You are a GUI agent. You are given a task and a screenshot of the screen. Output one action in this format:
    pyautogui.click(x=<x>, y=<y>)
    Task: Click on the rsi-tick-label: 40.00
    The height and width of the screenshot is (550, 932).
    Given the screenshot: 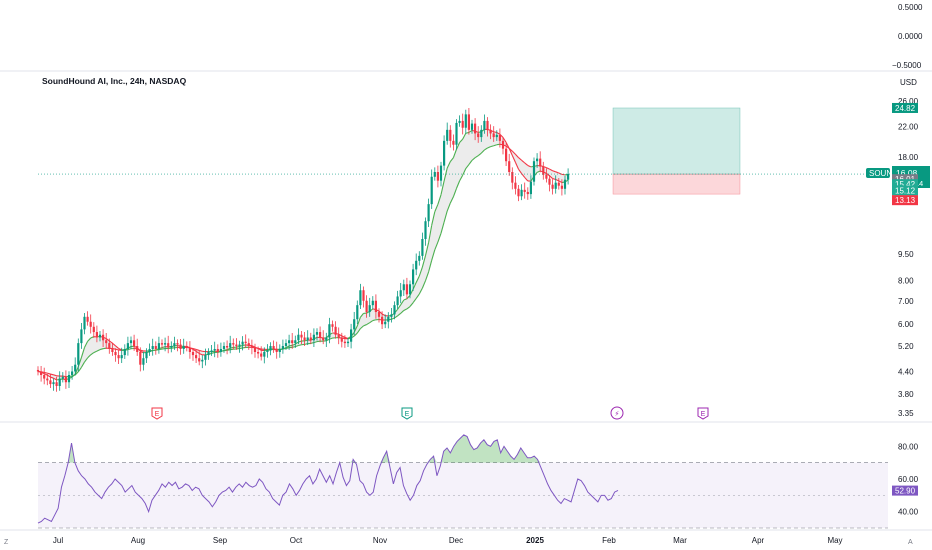 What is the action you would take?
    pyautogui.click(x=908, y=512)
    